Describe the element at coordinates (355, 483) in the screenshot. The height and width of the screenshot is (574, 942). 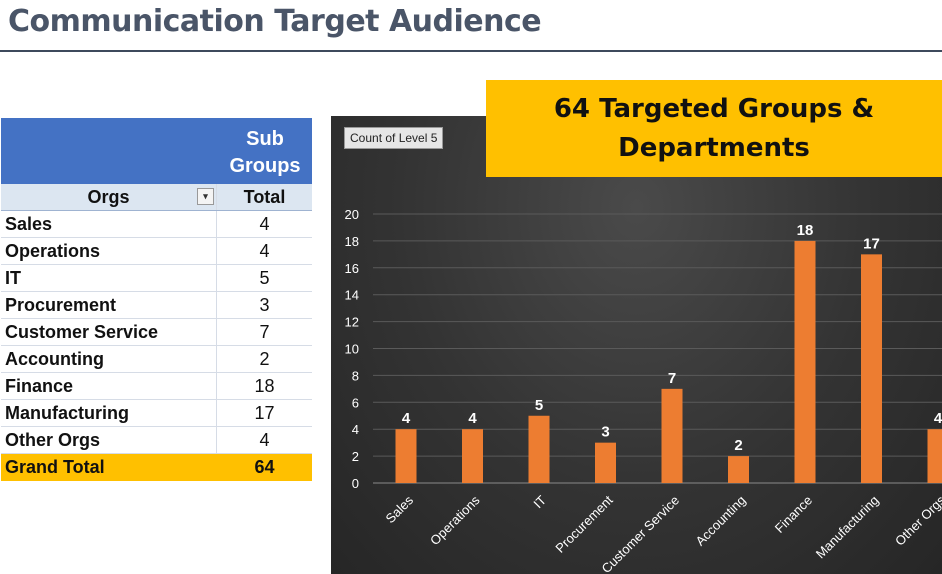
I see `y-tick-label: 0` at that location.